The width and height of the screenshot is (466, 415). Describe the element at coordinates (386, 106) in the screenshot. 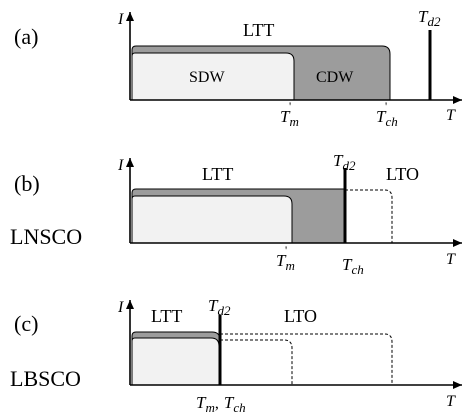

I see `panel-a-tick-tch-prime: '` at that location.